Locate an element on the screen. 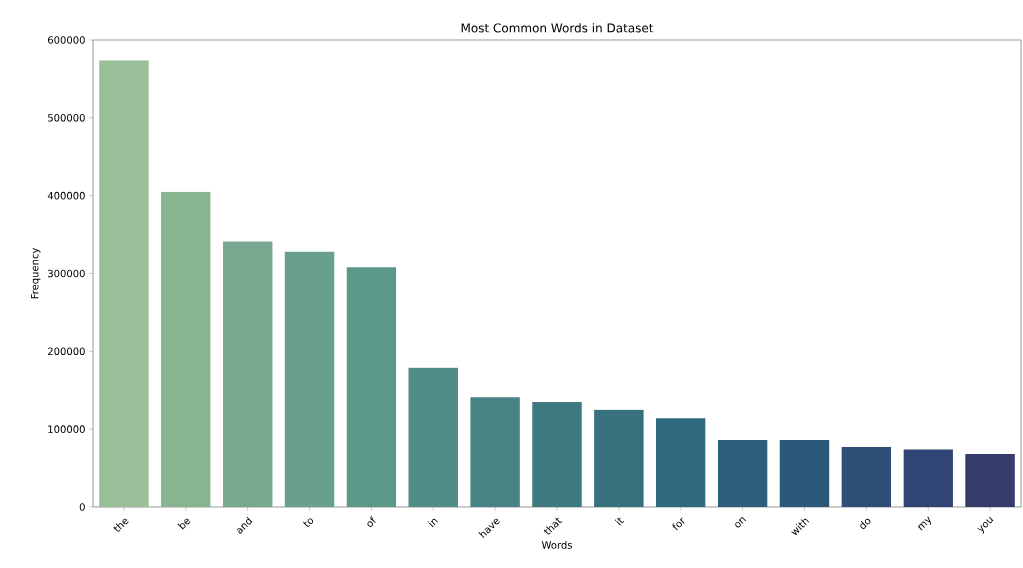 The width and height of the screenshot is (1023, 568). x-tick-label: you is located at coordinates (985, 525).